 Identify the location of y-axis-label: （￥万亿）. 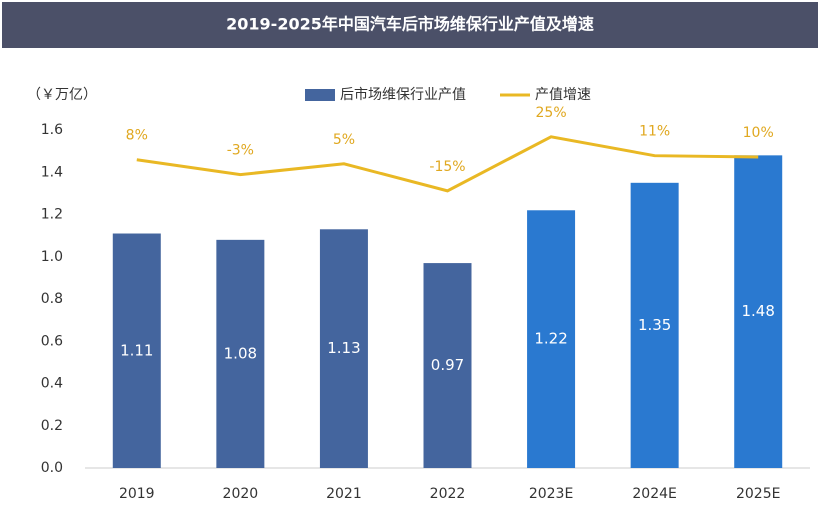
(62, 95).